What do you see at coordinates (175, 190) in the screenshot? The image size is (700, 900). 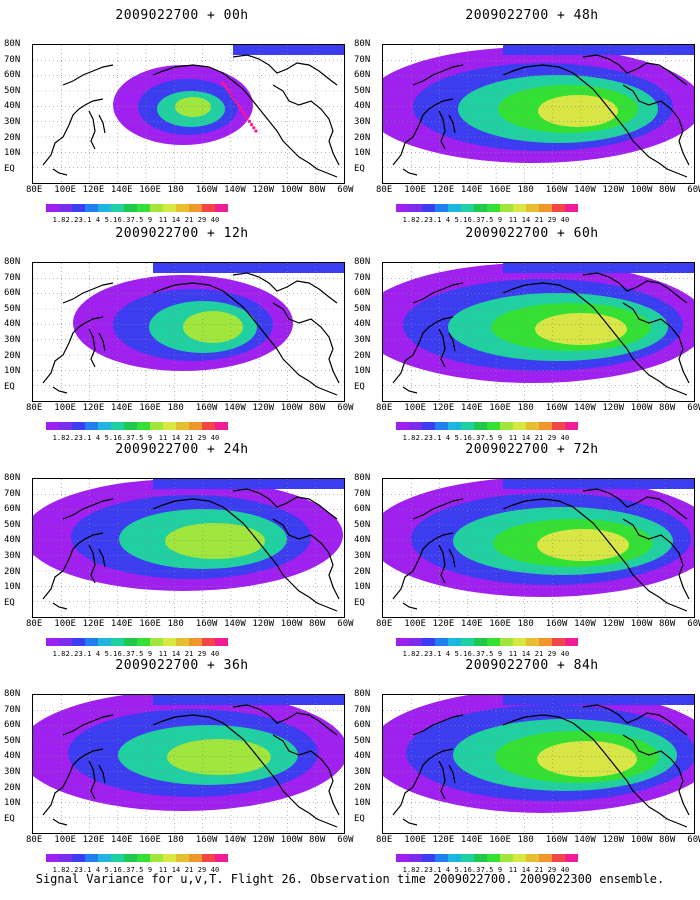 I see `longitude-label: 180` at bounding box center [175, 190].